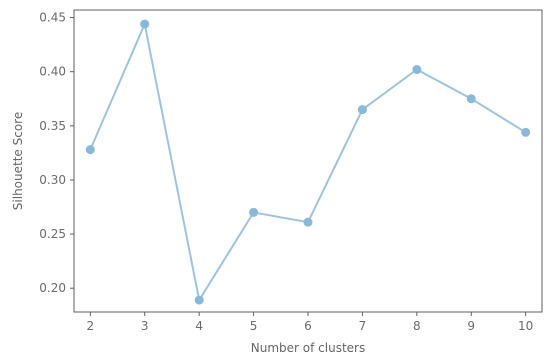 Image resolution: width=544 pixels, height=358 pixels. Describe the element at coordinates (52, 180) in the screenshot. I see `y-tick-label: 0.30` at that location.